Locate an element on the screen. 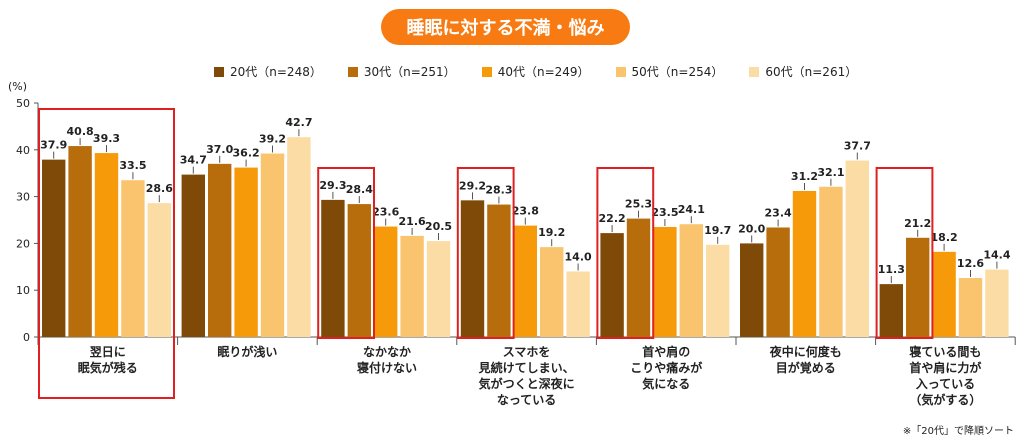 Image resolution: width=1024 pixels, height=443 pixels. data-label: 31.2 is located at coordinates (804, 176).